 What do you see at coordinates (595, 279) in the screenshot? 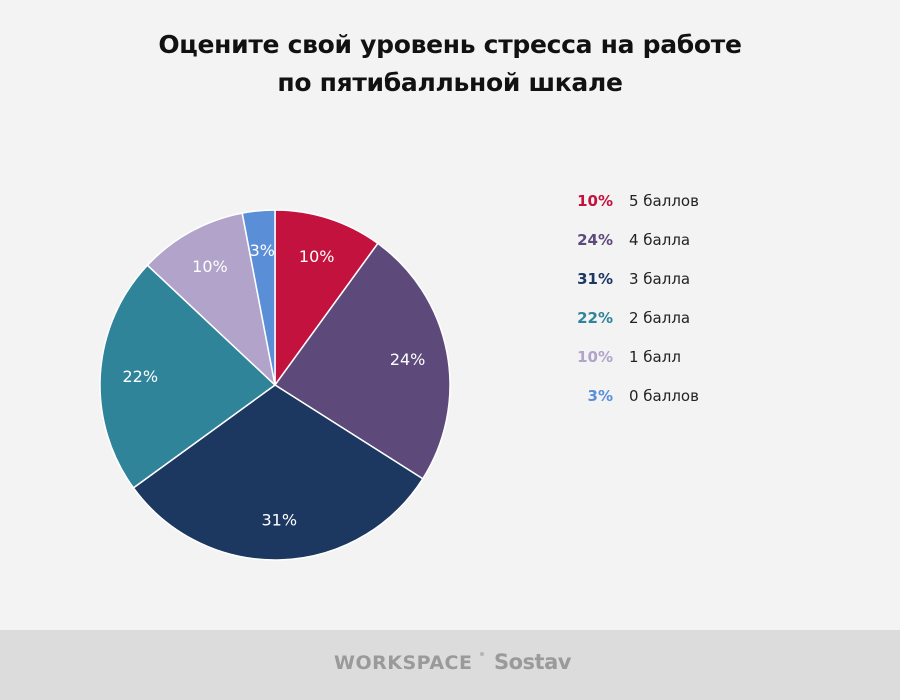
I see `legend-item-percent: 31%` at bounding box center [595, 279].